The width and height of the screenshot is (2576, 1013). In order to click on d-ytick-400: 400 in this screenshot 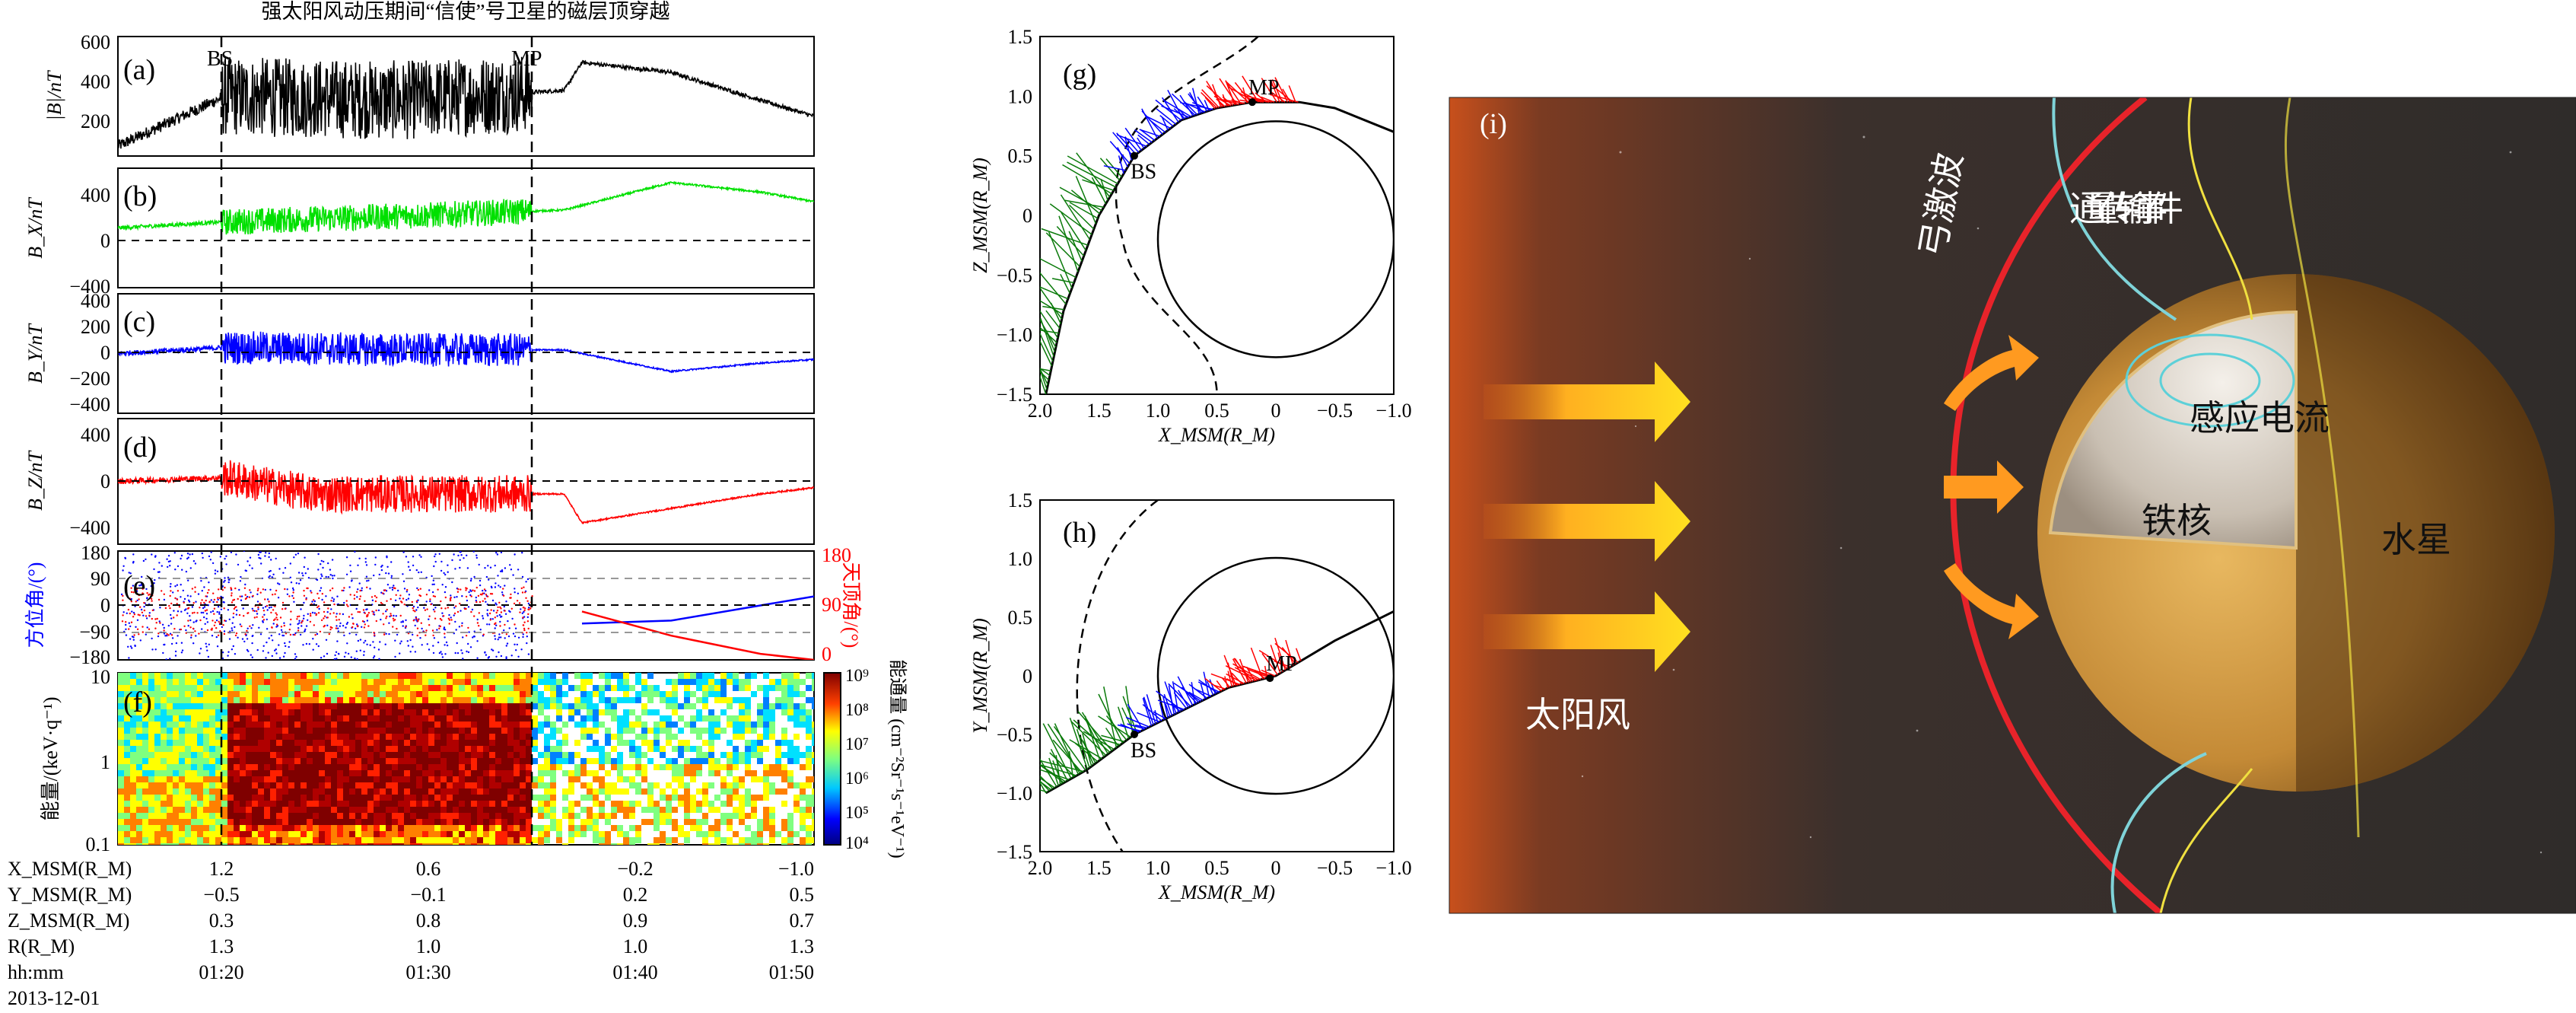, I will do `click(95, 435)`.